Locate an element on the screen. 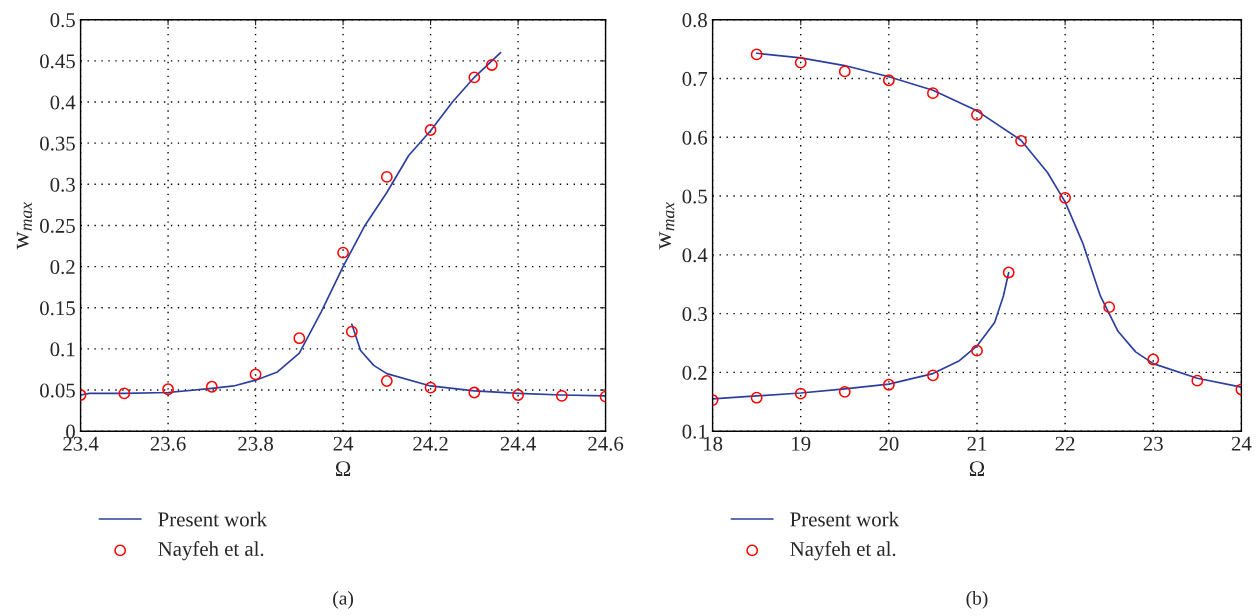 The width and height of the screenshot is (1259, 616). y-tick-label: 0.15 is located at coordinates (57, 308).